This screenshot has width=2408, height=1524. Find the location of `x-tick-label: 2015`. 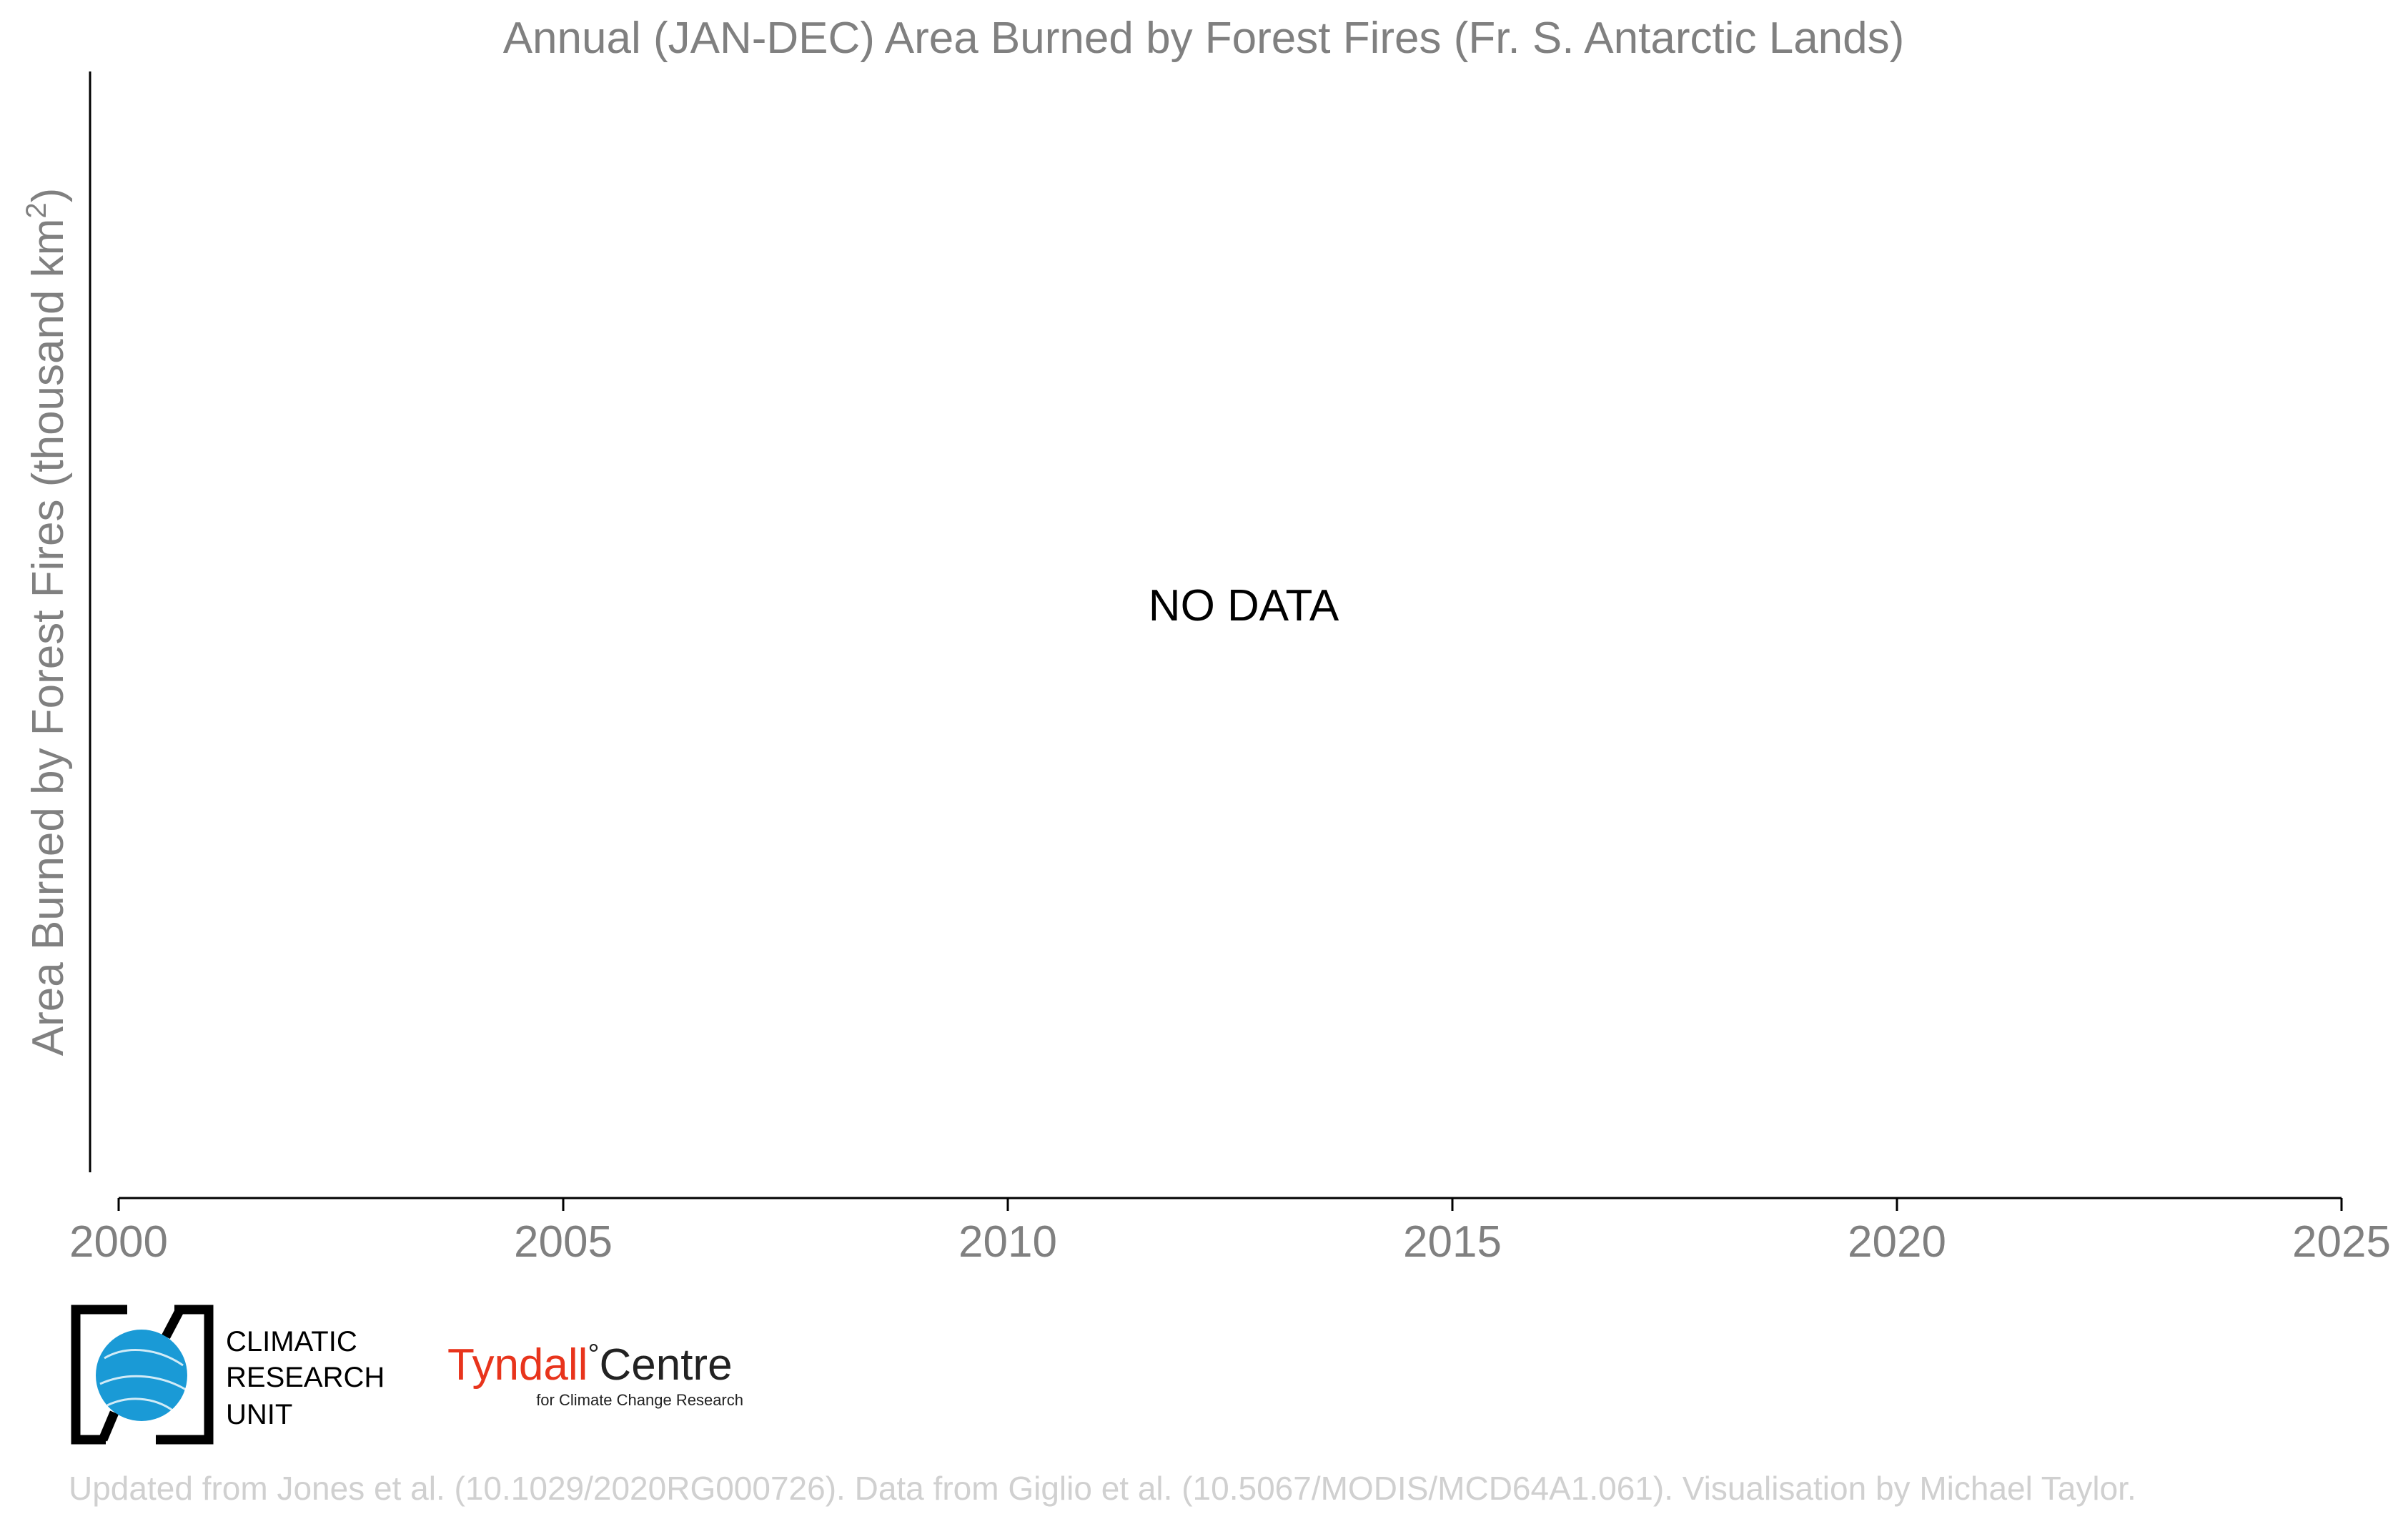

x-tick-label: 2015 is located at coordinates (1453, 1242).